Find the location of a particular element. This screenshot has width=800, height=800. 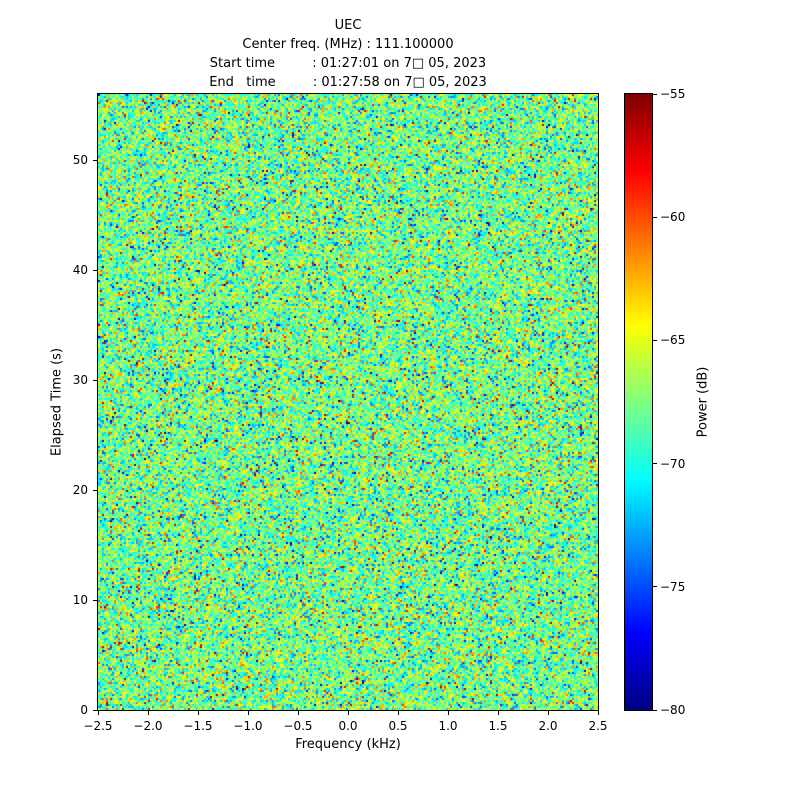

colorbar-tick-label: −75 is located at coordinates (673, 586).